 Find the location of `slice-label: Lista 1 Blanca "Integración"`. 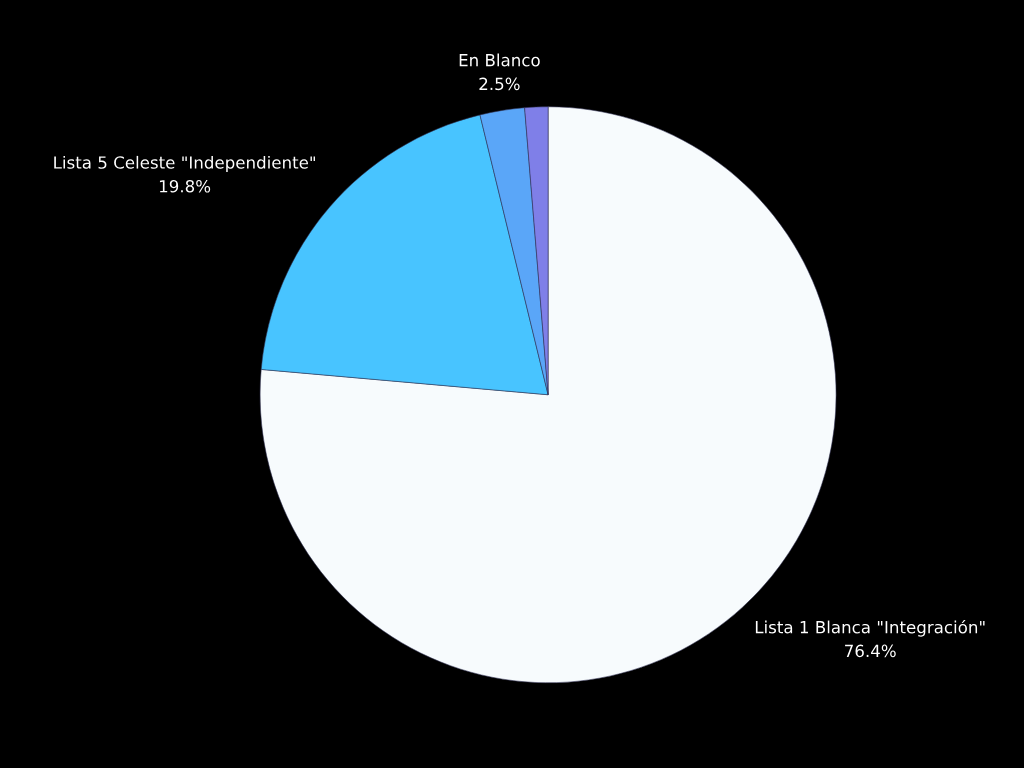

slice-label: Lista 1 Blanca "Integración" is located at coordinates (870, 628).